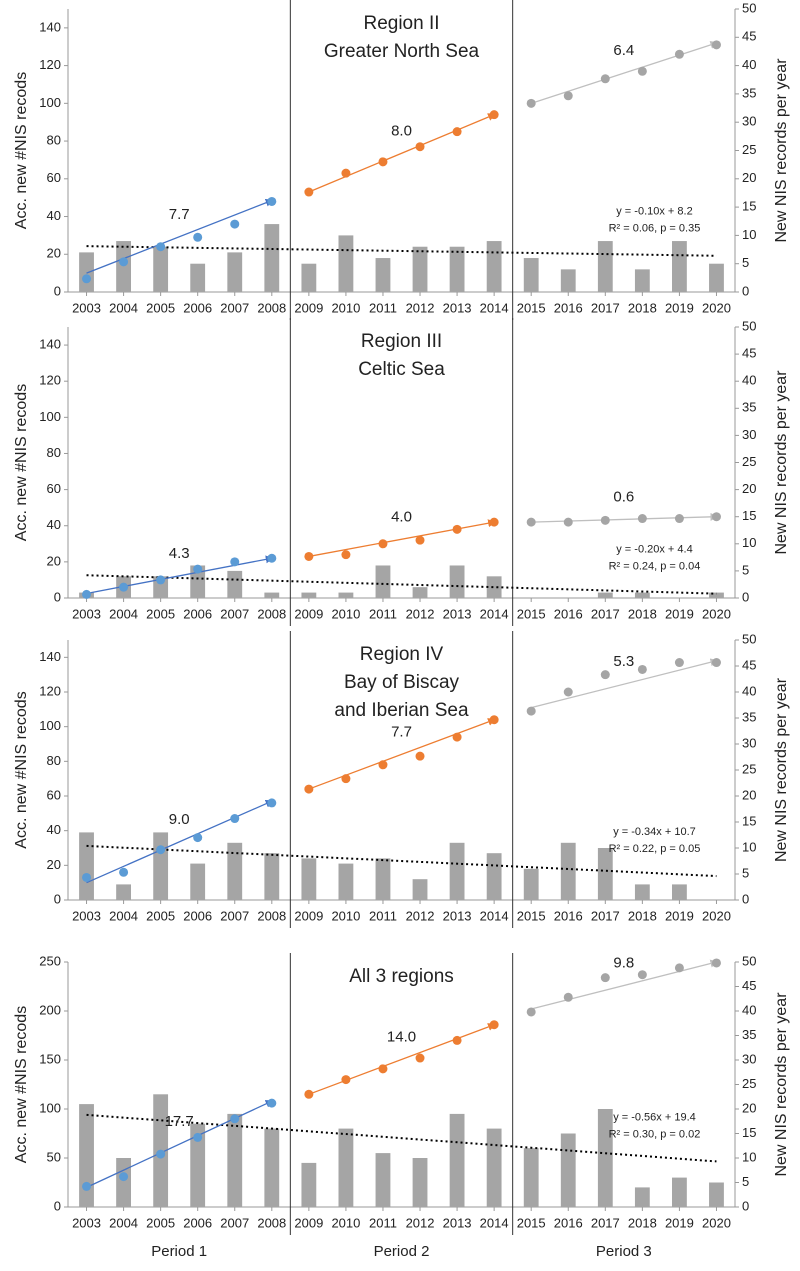  I want to click on y2-tick-label: 20, so click(749, 794).